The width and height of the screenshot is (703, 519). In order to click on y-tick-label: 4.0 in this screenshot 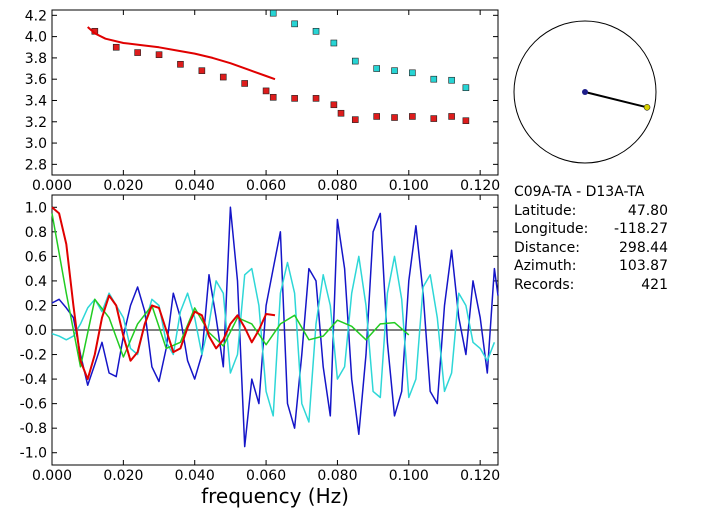, I will do `click(36, 38)`.